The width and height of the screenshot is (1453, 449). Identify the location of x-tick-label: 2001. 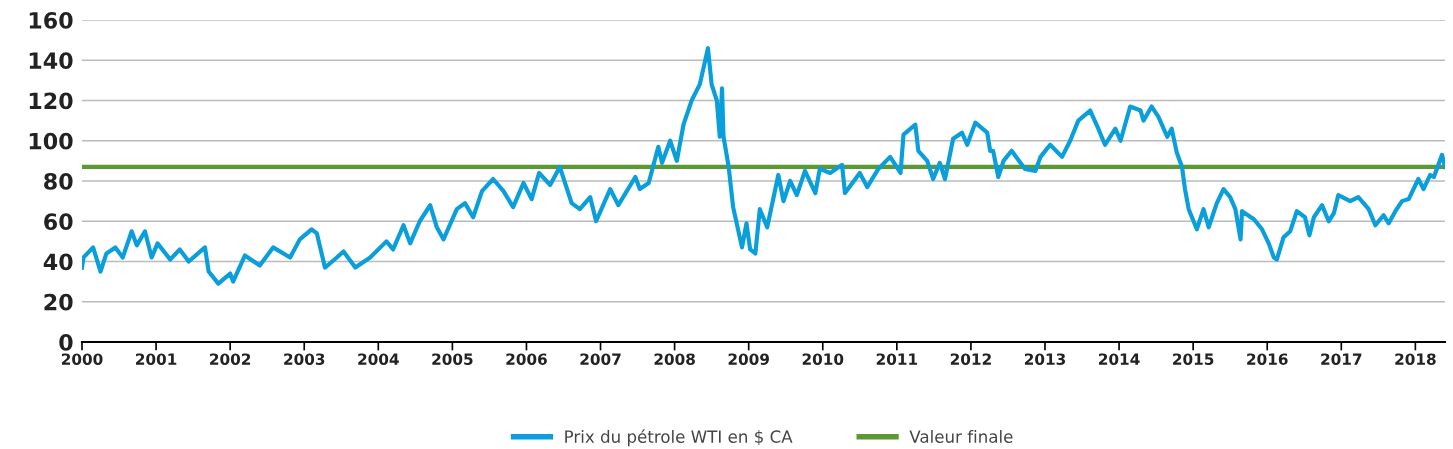
(156, 359).